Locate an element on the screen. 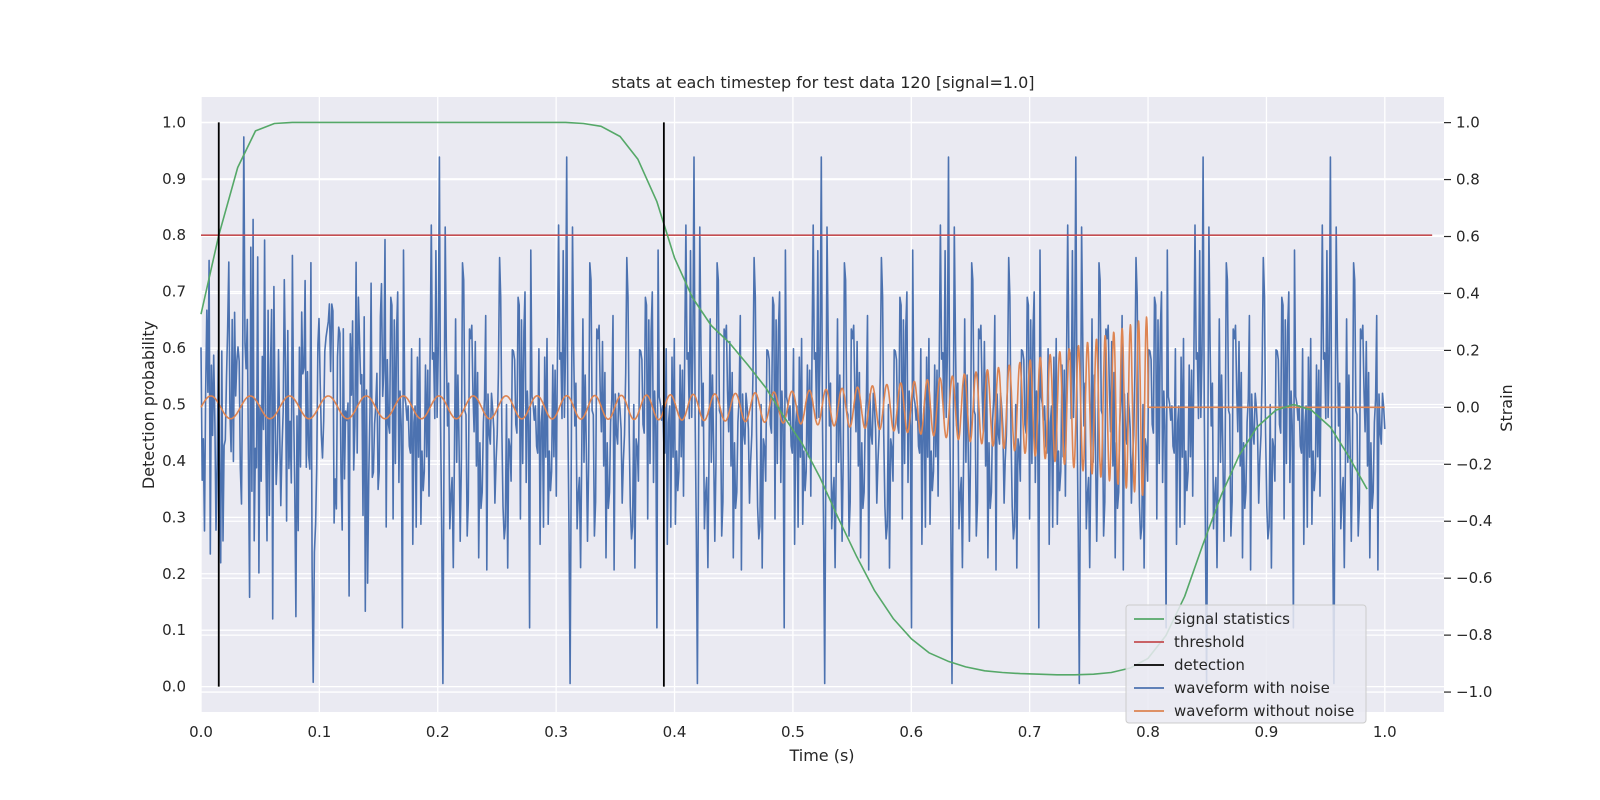 The image size is (1600, 800). y2-tick-label: −1.0 is located at coordinates (1474, 692).